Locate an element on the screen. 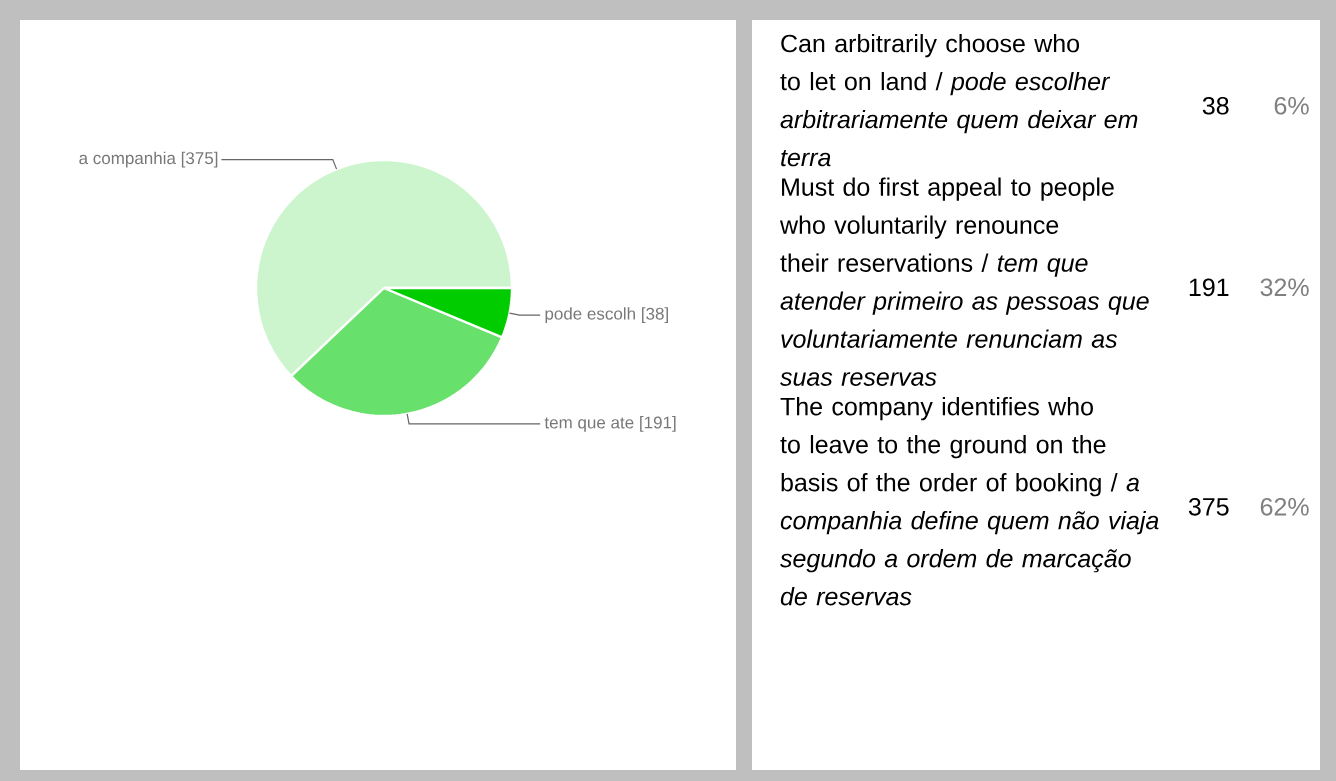  text: 38 is located at coordinates (1215, 105).